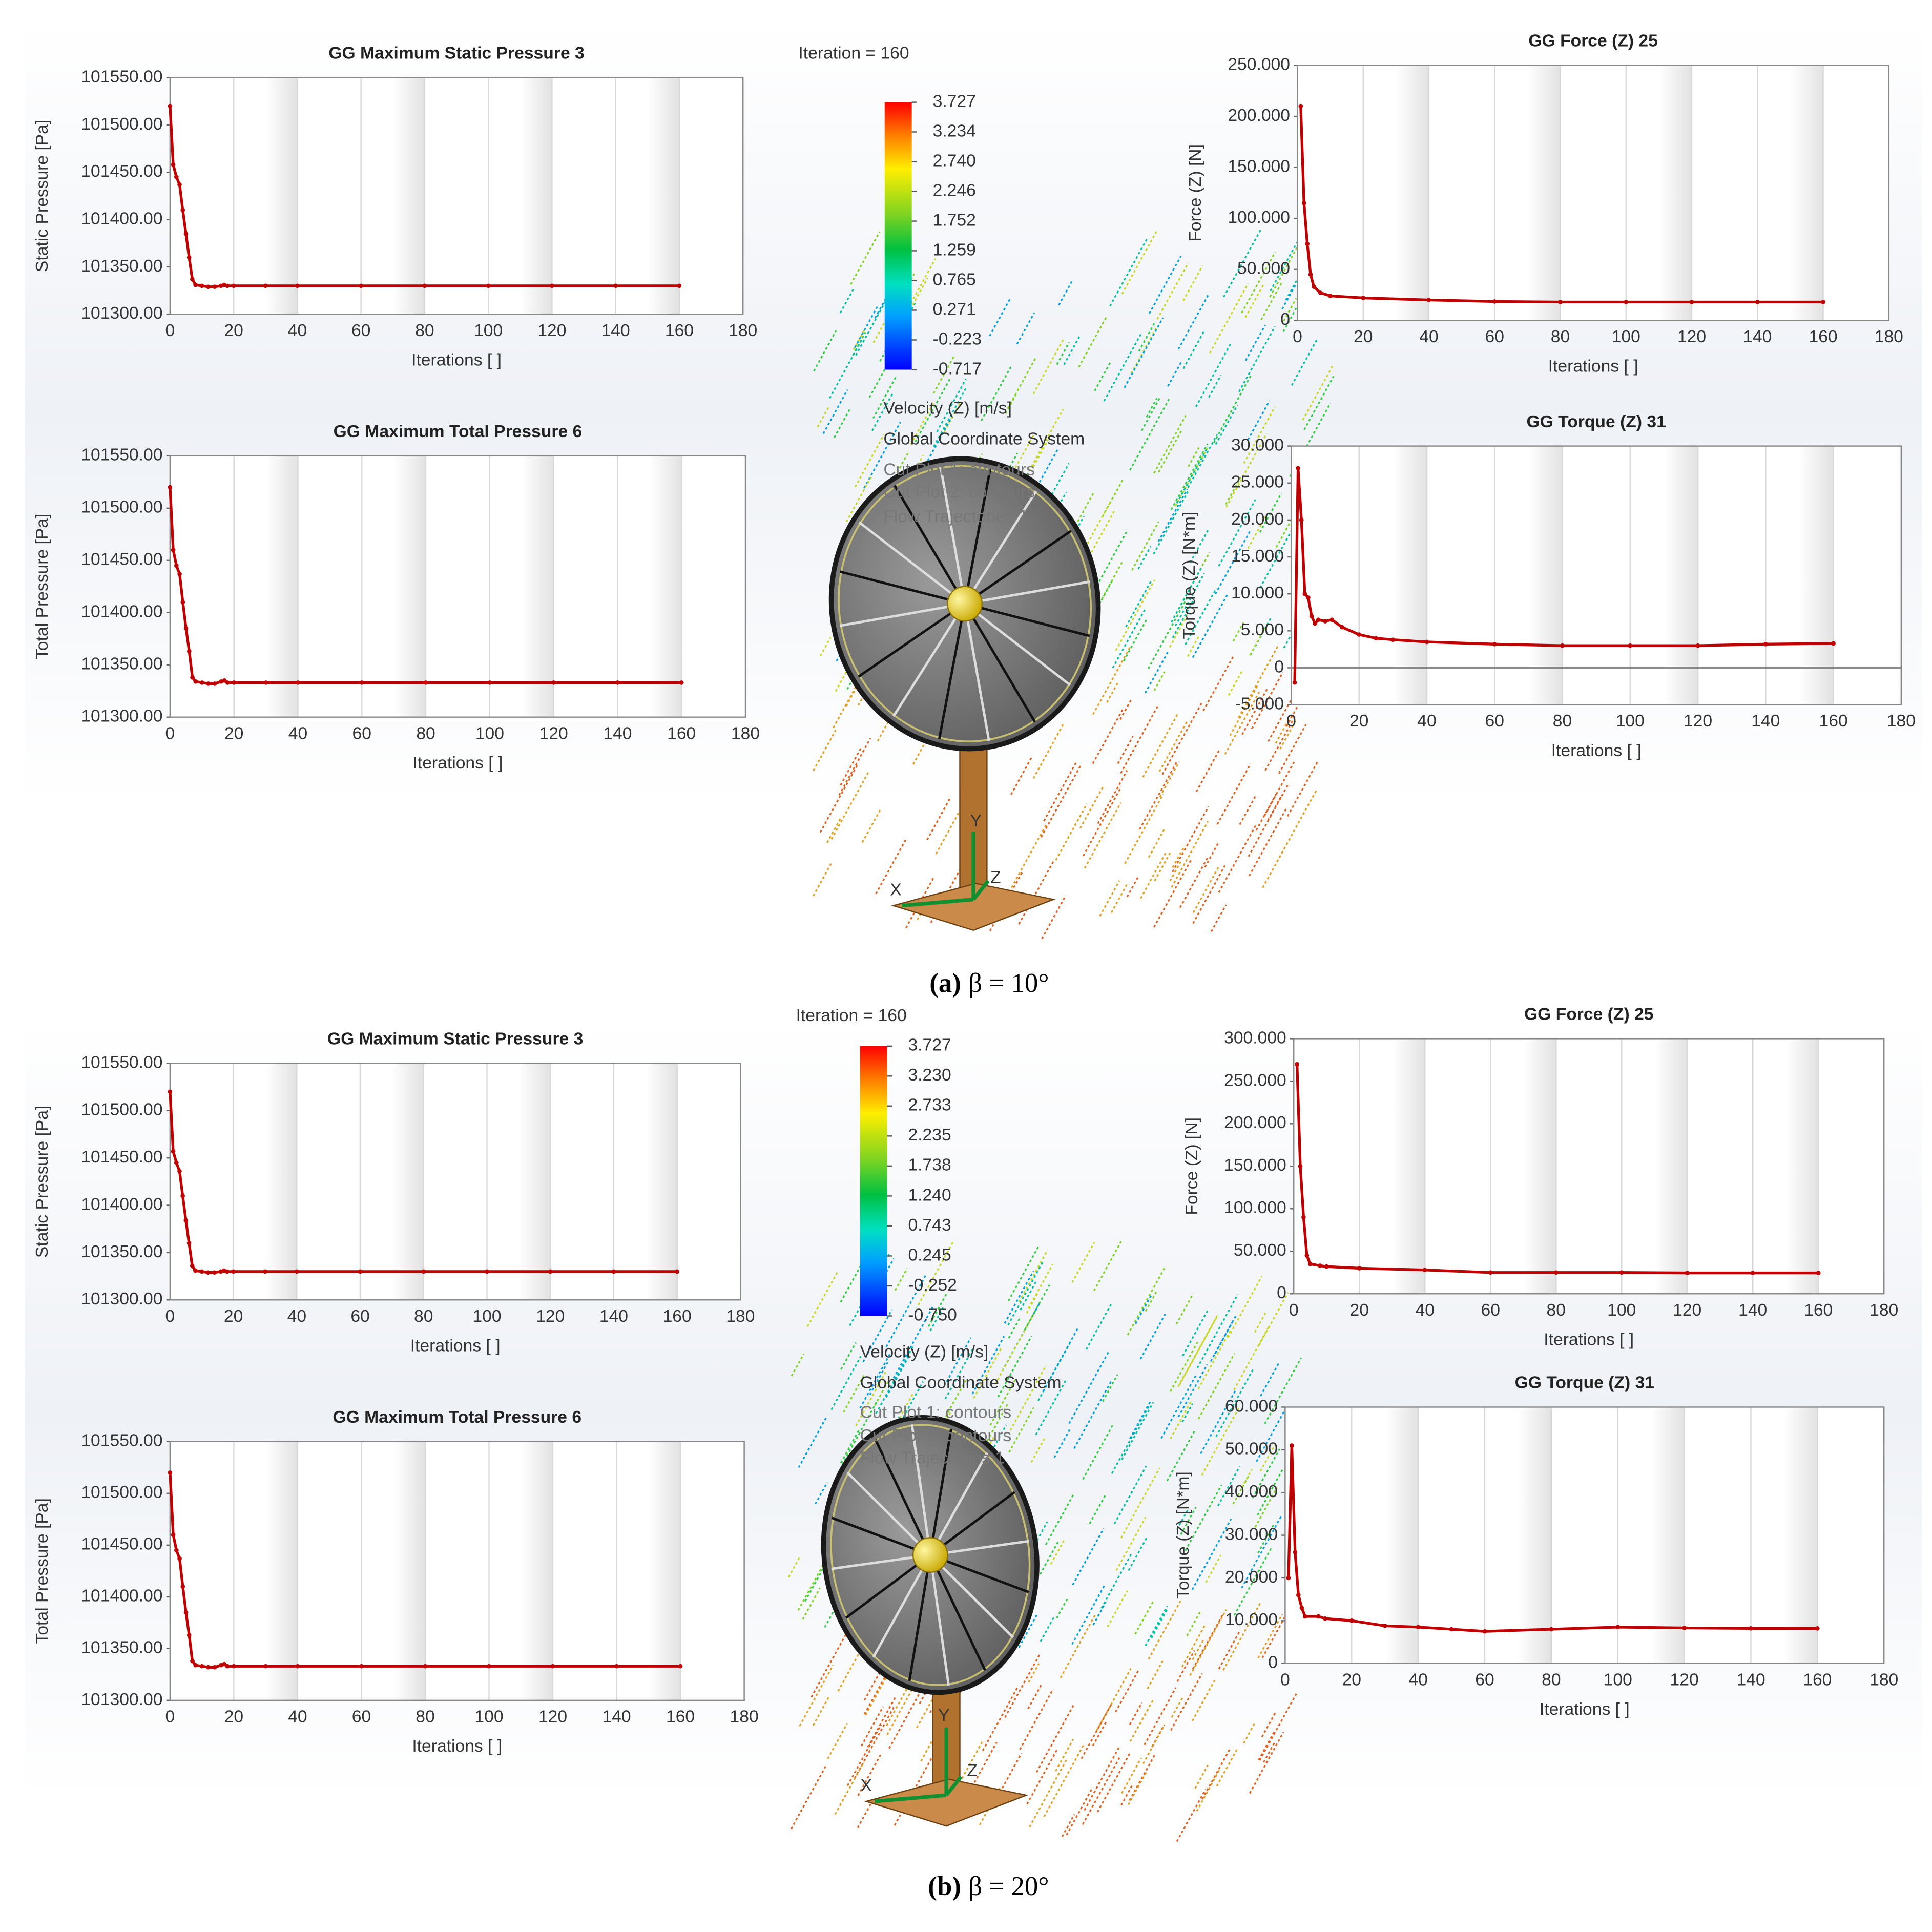  I want to click on x-tick-label: 40, so click(1417, 1679).